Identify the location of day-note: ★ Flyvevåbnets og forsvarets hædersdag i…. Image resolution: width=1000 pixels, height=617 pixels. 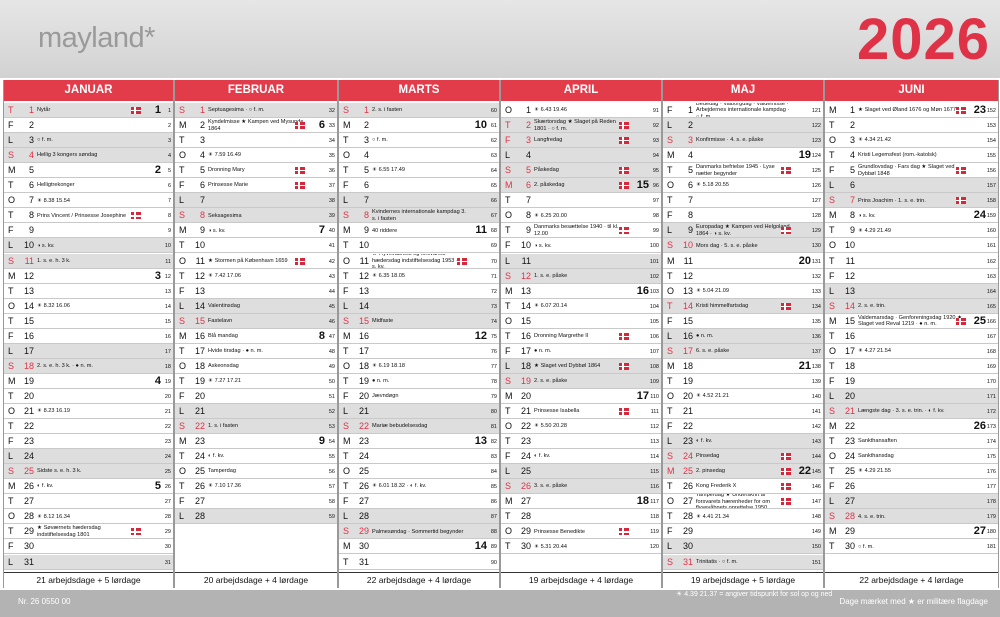
(417, 261).